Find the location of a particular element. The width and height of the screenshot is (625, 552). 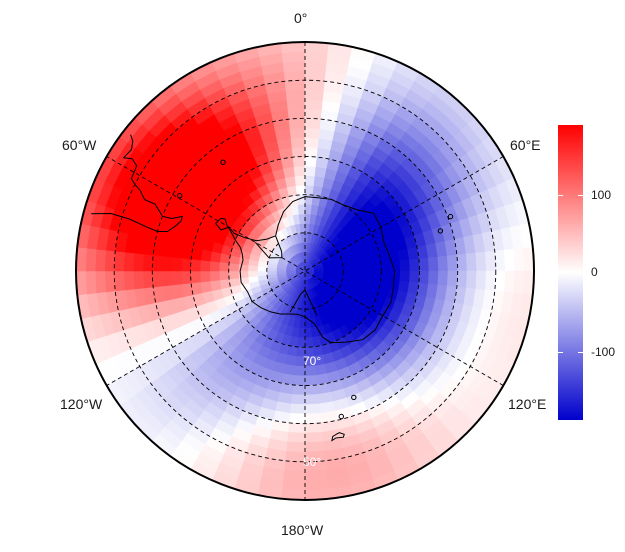

lon-label-120e: 120°E is located at coordinates (527, 404).